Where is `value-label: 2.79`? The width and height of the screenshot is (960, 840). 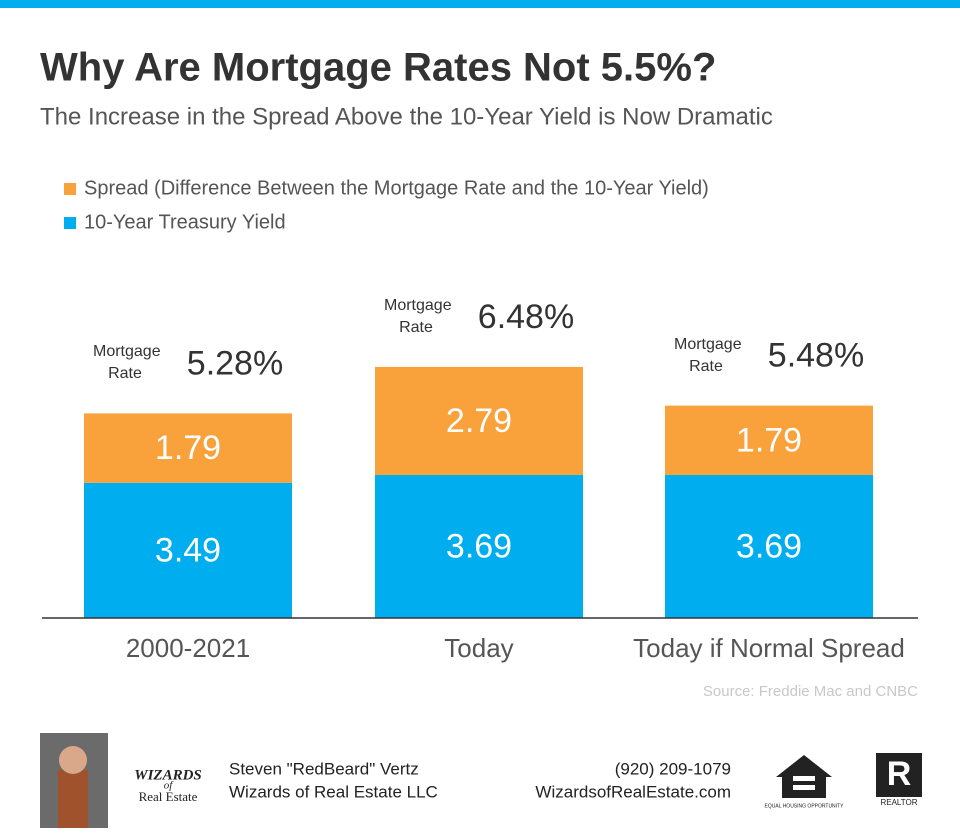 value-label: 2.79 is located at coordinates (479, 421).